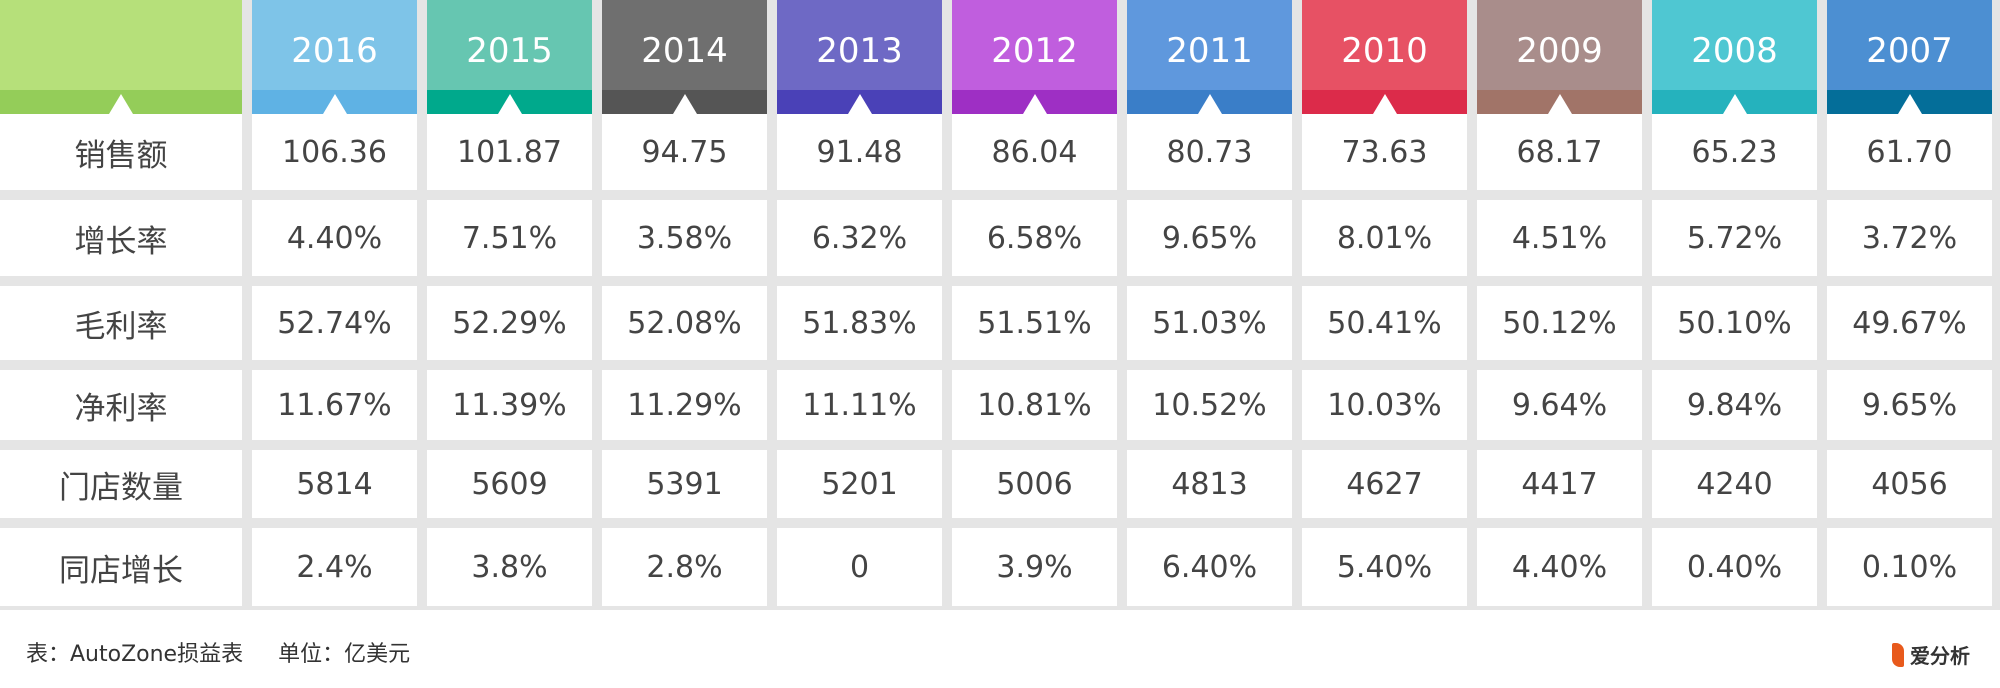 The image size is (2000, 688). What do you see at coordinates (1034, 484) in the screenshot?
I see `table-cell: 5006` at bounding box center [1034, 484].